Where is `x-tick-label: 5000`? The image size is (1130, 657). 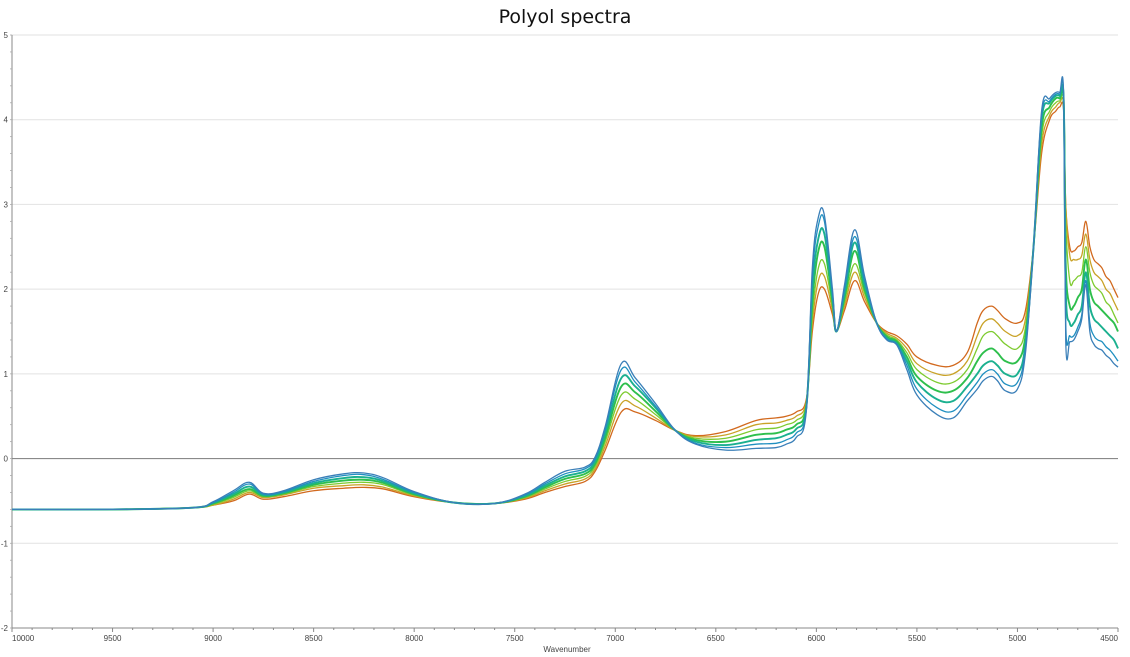 x-tick-label: 5000 is located at coordinates (1018, 638).